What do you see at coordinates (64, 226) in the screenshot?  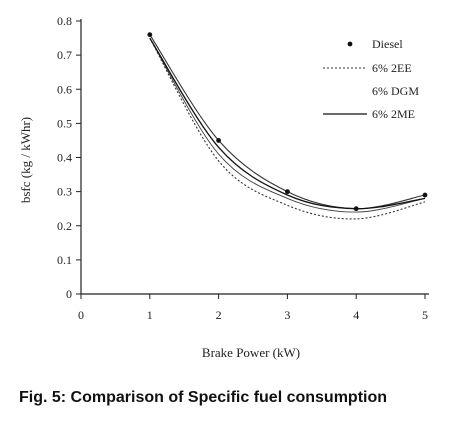 I see `y-tick-label: 0.2` at bounding box center [64, 226].